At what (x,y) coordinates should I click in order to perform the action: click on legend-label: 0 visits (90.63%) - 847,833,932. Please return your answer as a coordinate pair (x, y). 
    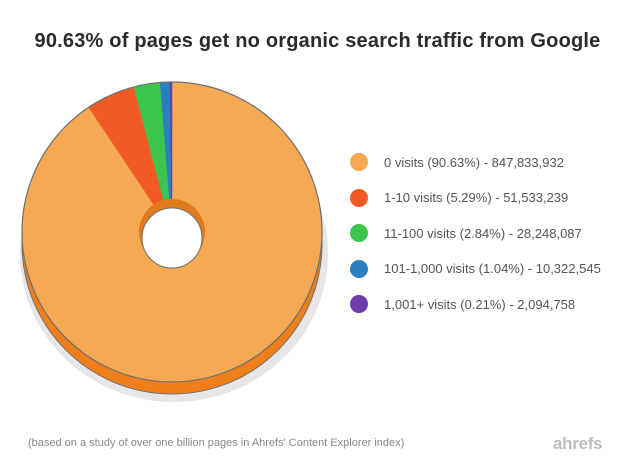
    Looking at the image, I should click on (474, 162).